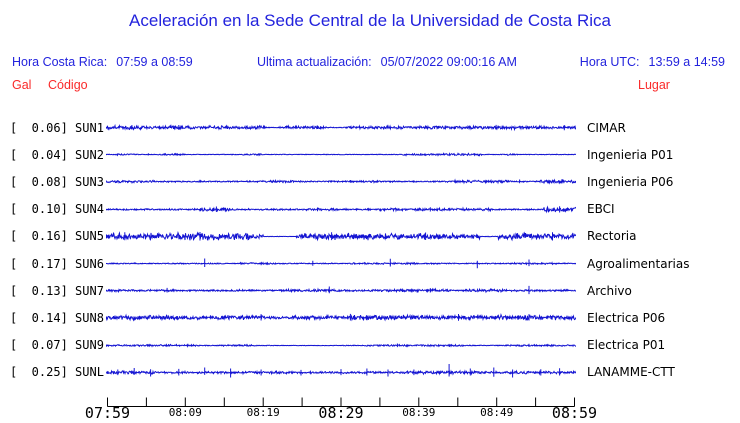 The width and height of the screenshot is (740, 423). Describe the element at coordinates (654, 85) in the screenshot. I see `lugar-column-header: Lugar` at that location.